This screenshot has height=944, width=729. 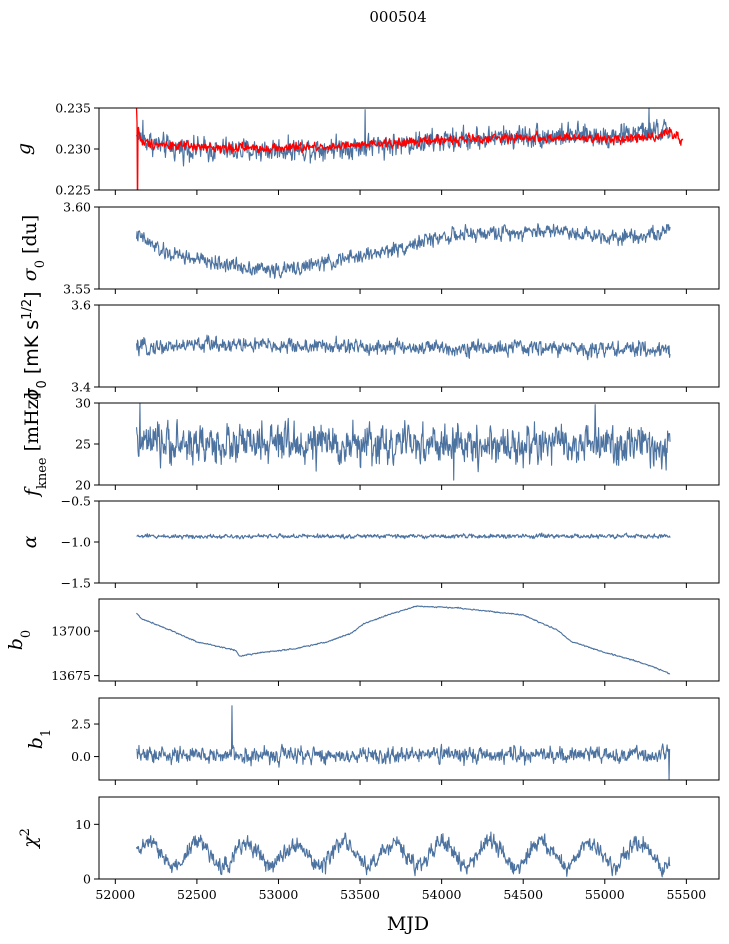 What do you see at coordinates (605, 894) in the screenshot?
I see `x-tick-label-6: 55000` at bounding box center [605, 894].